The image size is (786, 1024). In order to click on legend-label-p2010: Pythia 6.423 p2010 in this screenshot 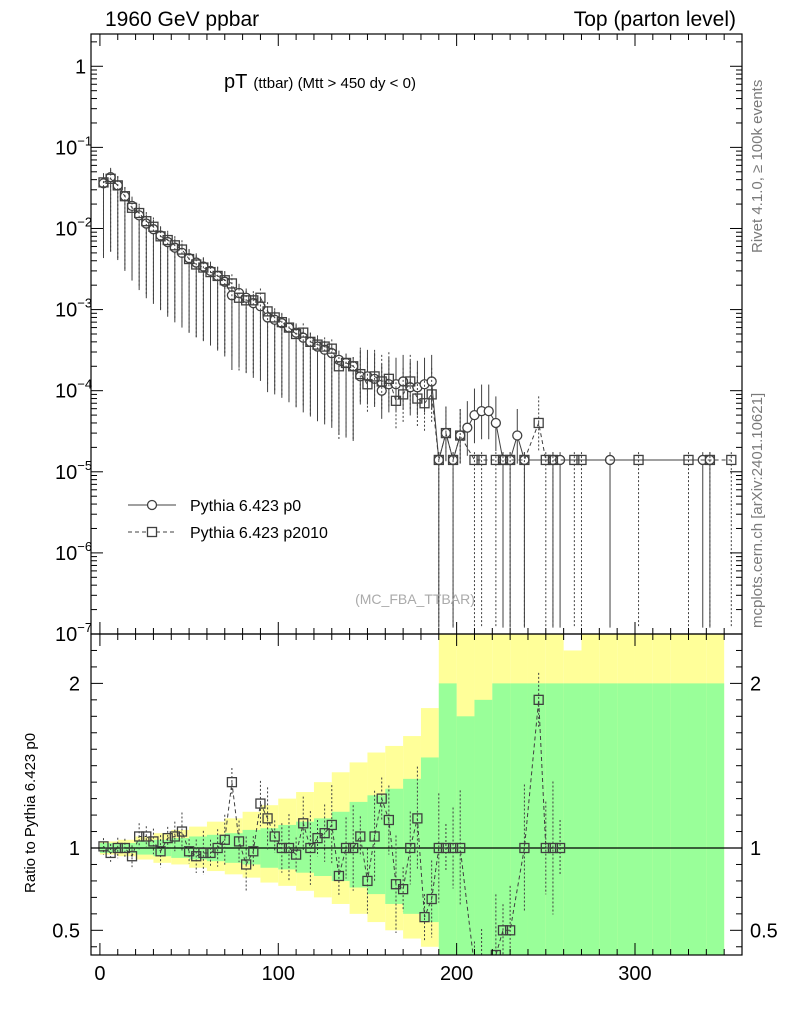, I will do `click(259, 533)`.